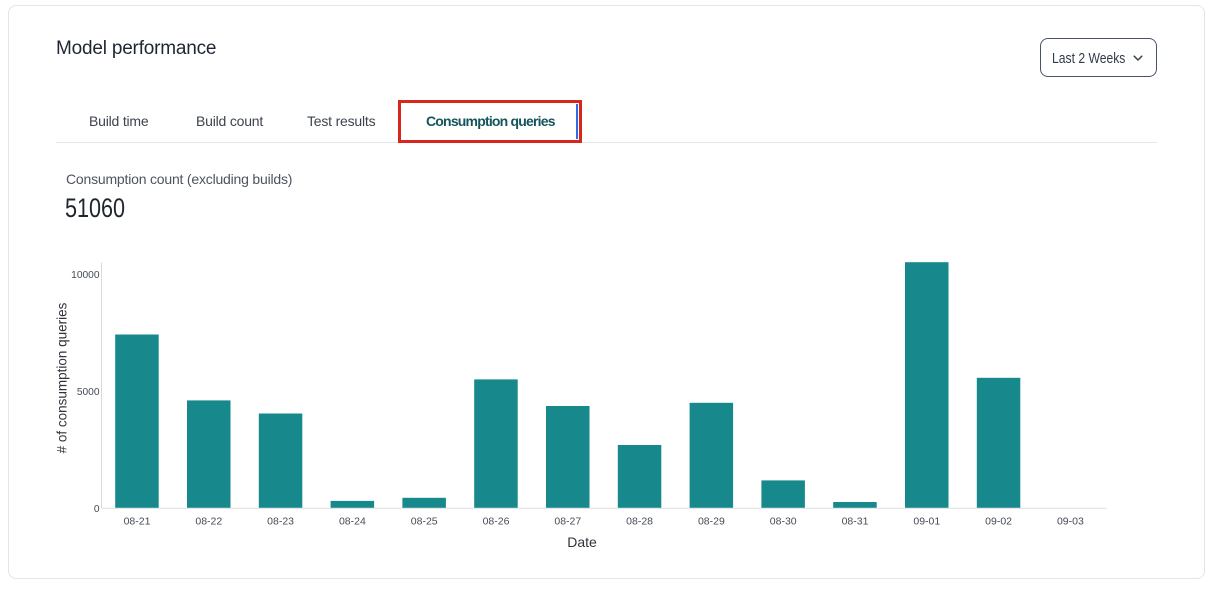 The height and width of the screenshot is (590, 1228). Describe the element at coordinates (998, 521) in the screenshot. I see `svg-text: 09-02` at that location.